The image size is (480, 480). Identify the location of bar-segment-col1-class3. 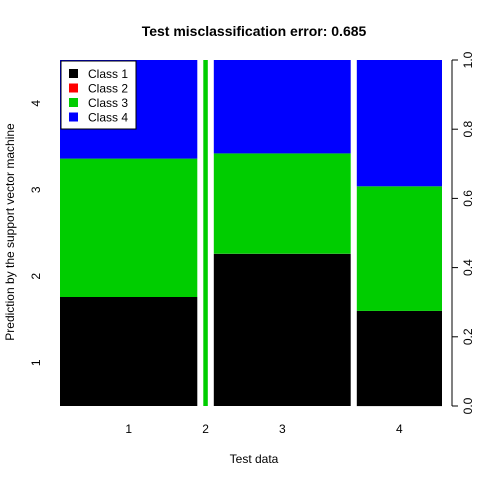
(129, 227).